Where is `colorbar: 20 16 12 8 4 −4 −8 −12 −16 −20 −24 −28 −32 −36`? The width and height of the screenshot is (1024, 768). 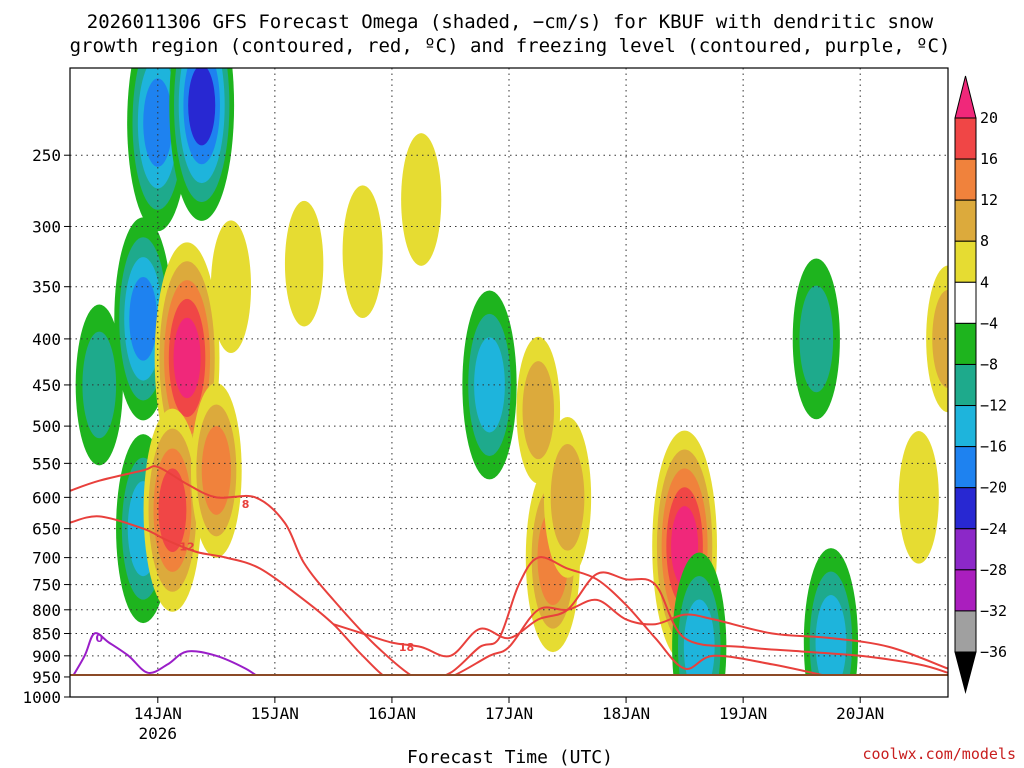 colorbar: 20 16 12 8 4 −4 −8 −12 −16 −20 −24 −28 −32 −36 is located at coordinates (980, 384).